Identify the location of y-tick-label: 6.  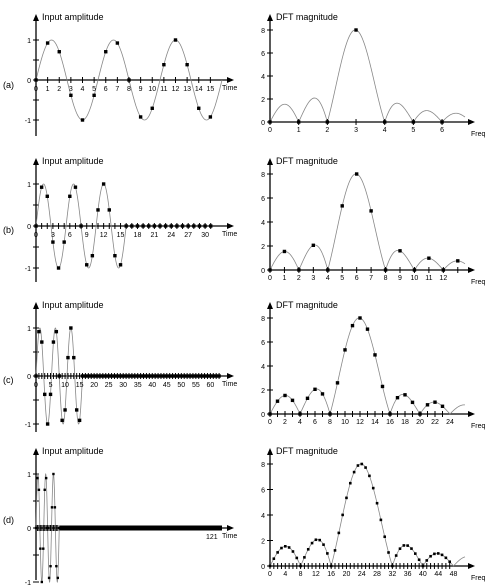
(263, 54).